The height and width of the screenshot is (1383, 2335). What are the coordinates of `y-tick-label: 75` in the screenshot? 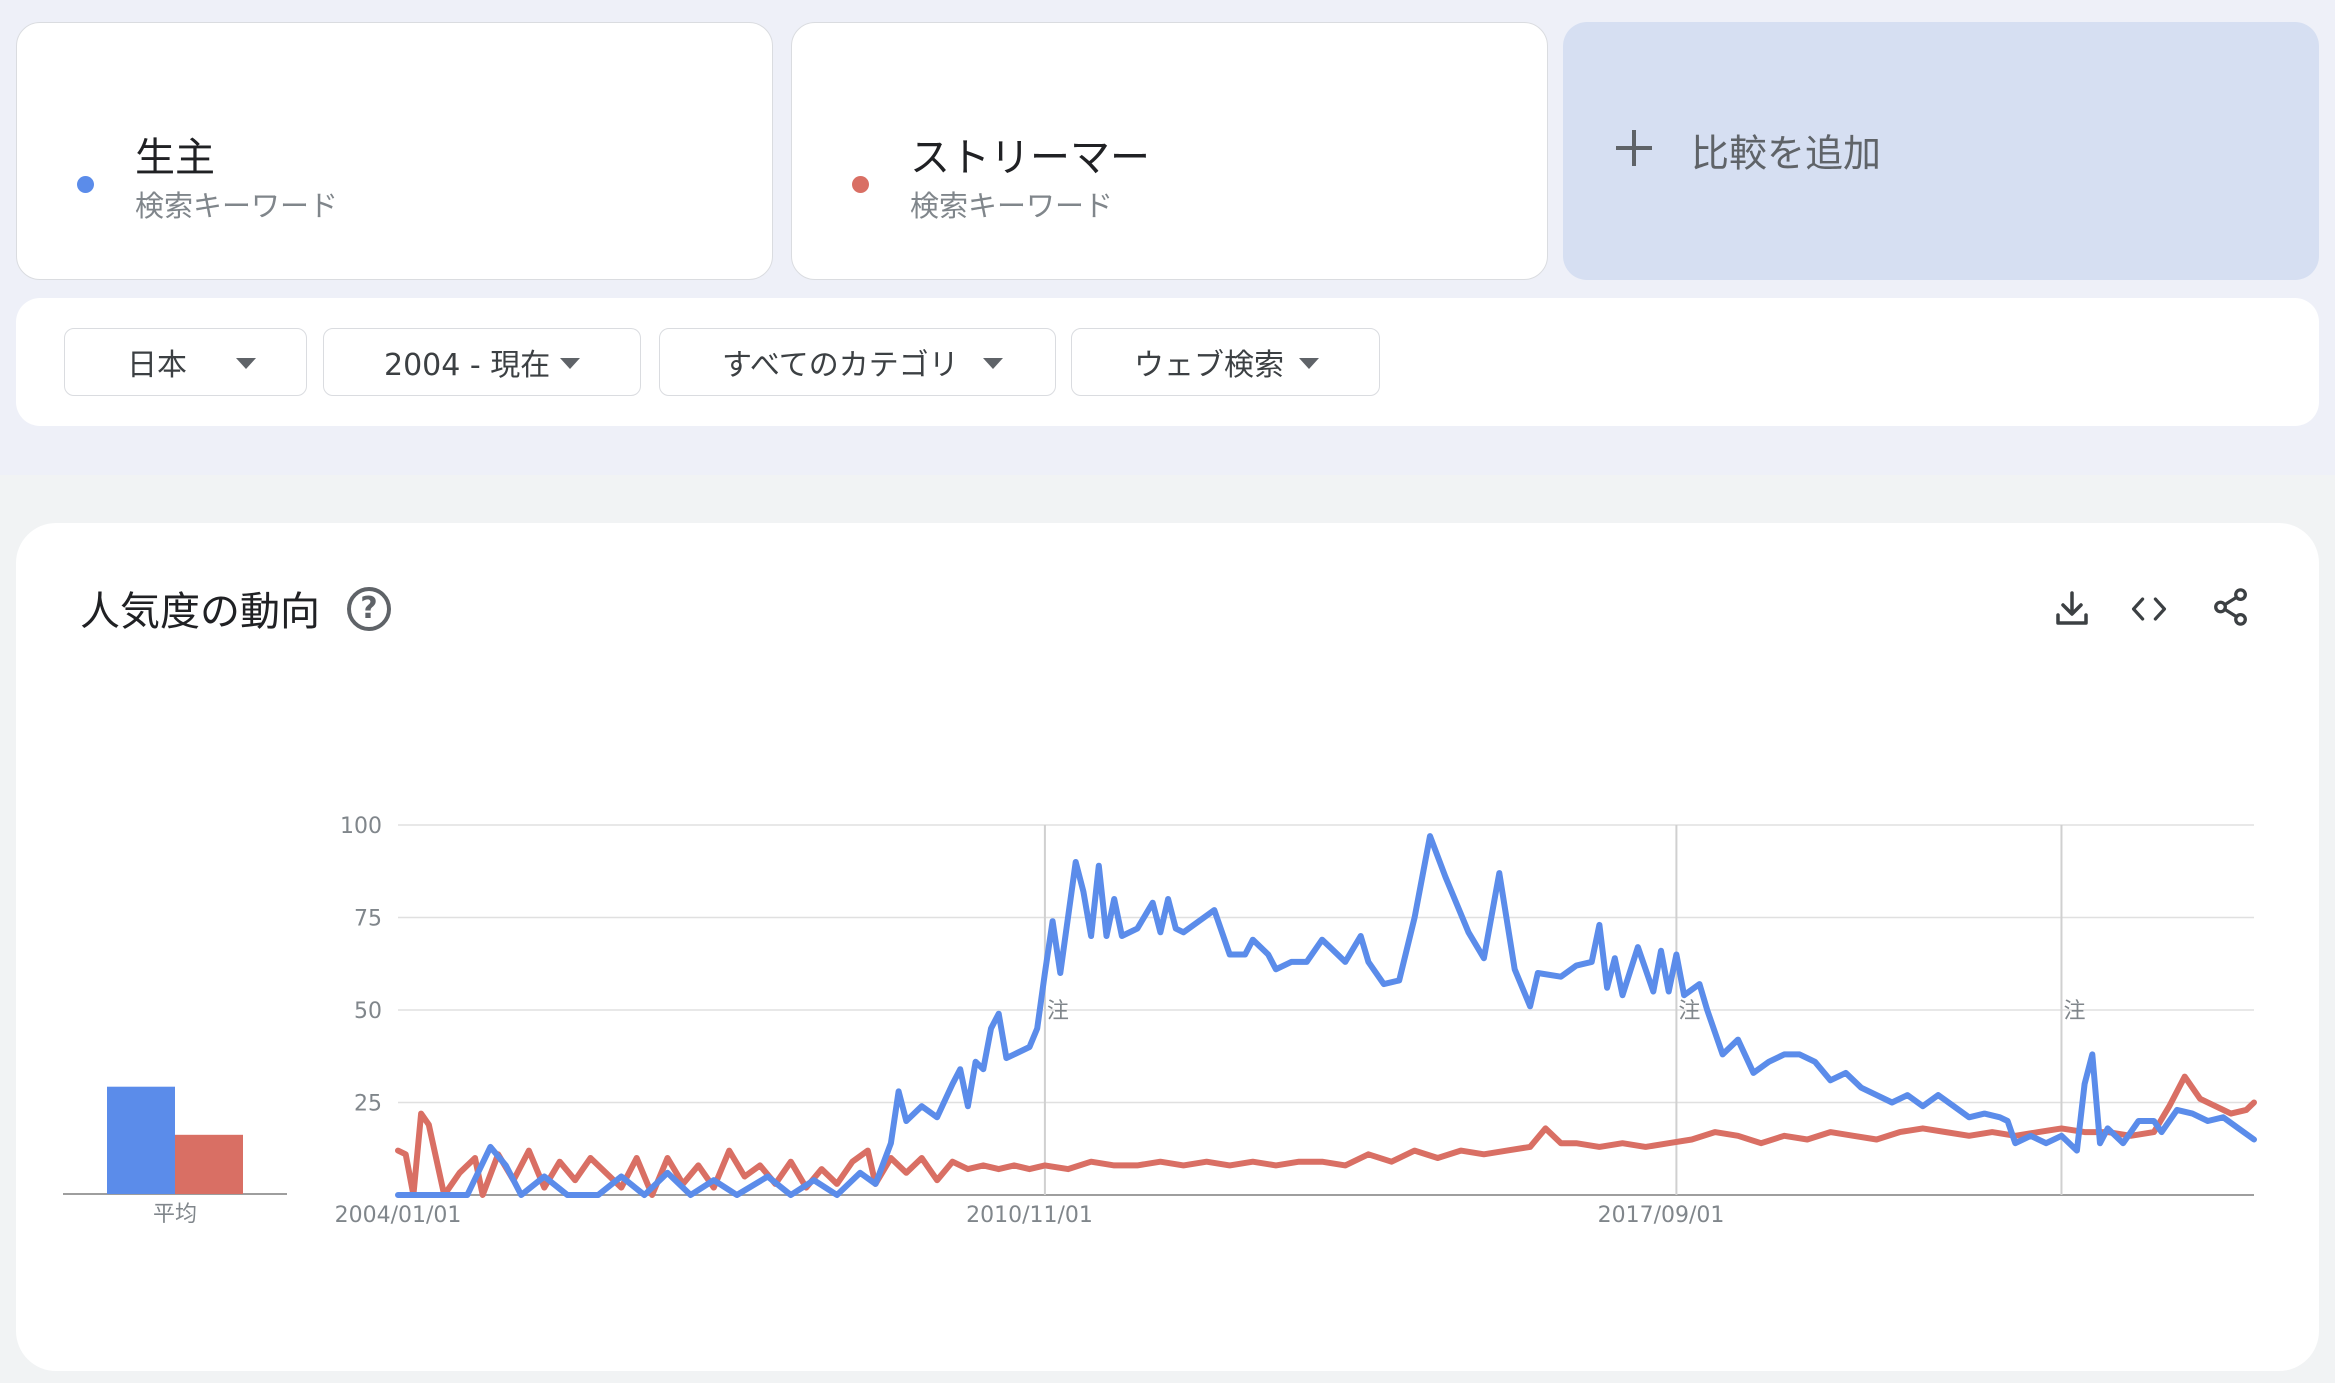 It's located at (368, 919).